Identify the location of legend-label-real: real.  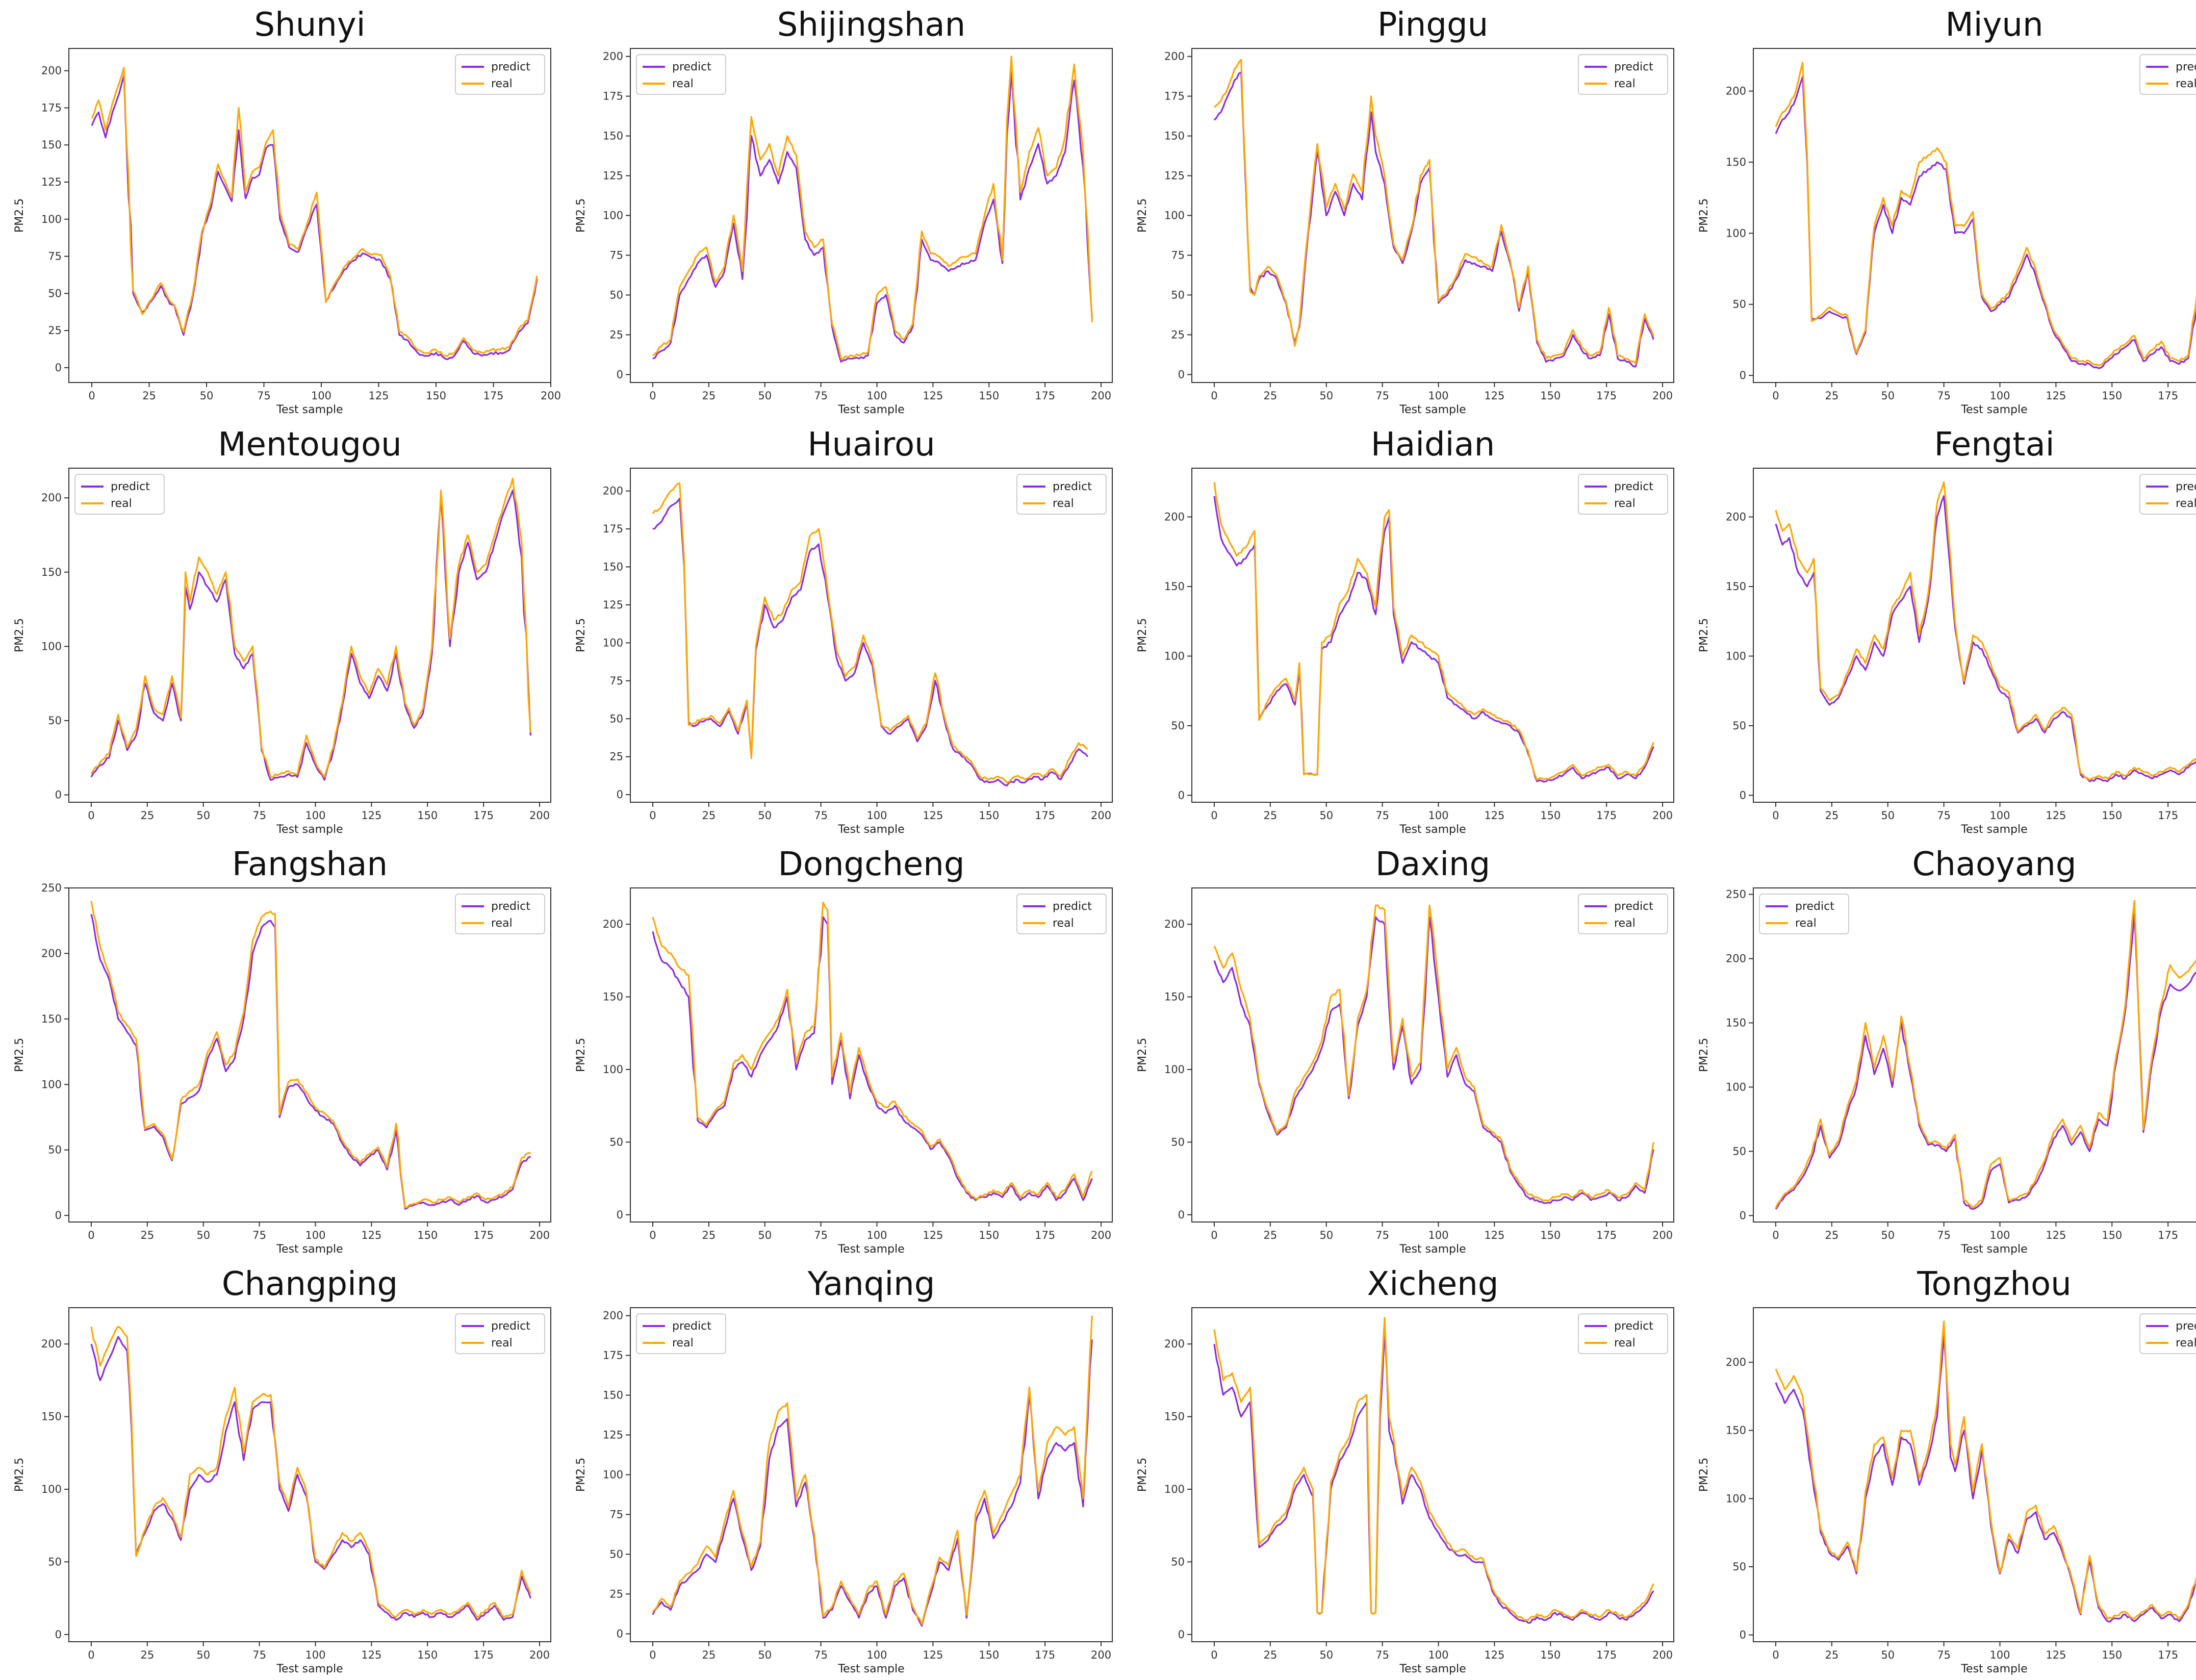
(2186, 504).